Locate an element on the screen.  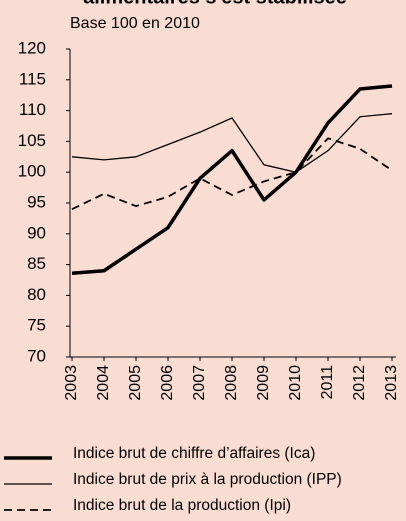
y-tick-label: 75 is located at coordinates (36, 325).